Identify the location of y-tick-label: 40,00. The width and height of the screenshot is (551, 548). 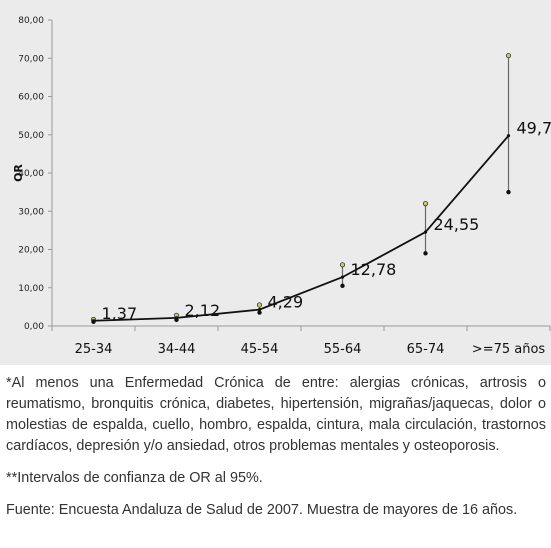
(31, 174).